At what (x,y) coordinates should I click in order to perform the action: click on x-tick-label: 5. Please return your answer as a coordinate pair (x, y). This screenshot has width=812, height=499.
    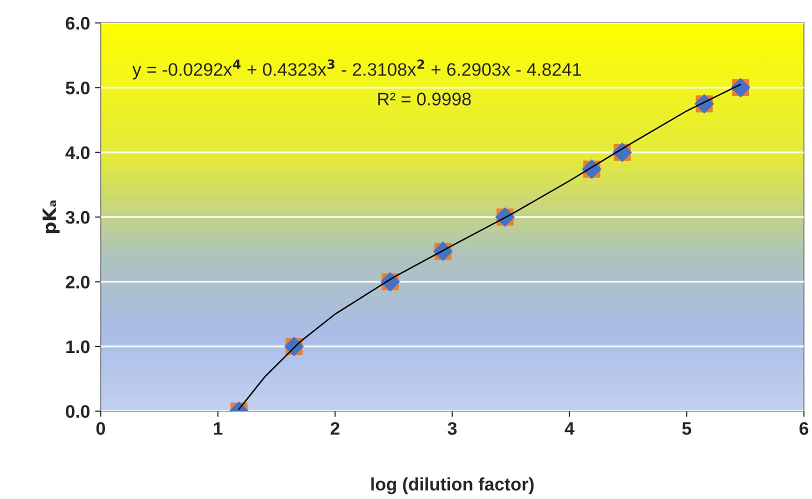
    Looking at the image, I should click on (687, 428).